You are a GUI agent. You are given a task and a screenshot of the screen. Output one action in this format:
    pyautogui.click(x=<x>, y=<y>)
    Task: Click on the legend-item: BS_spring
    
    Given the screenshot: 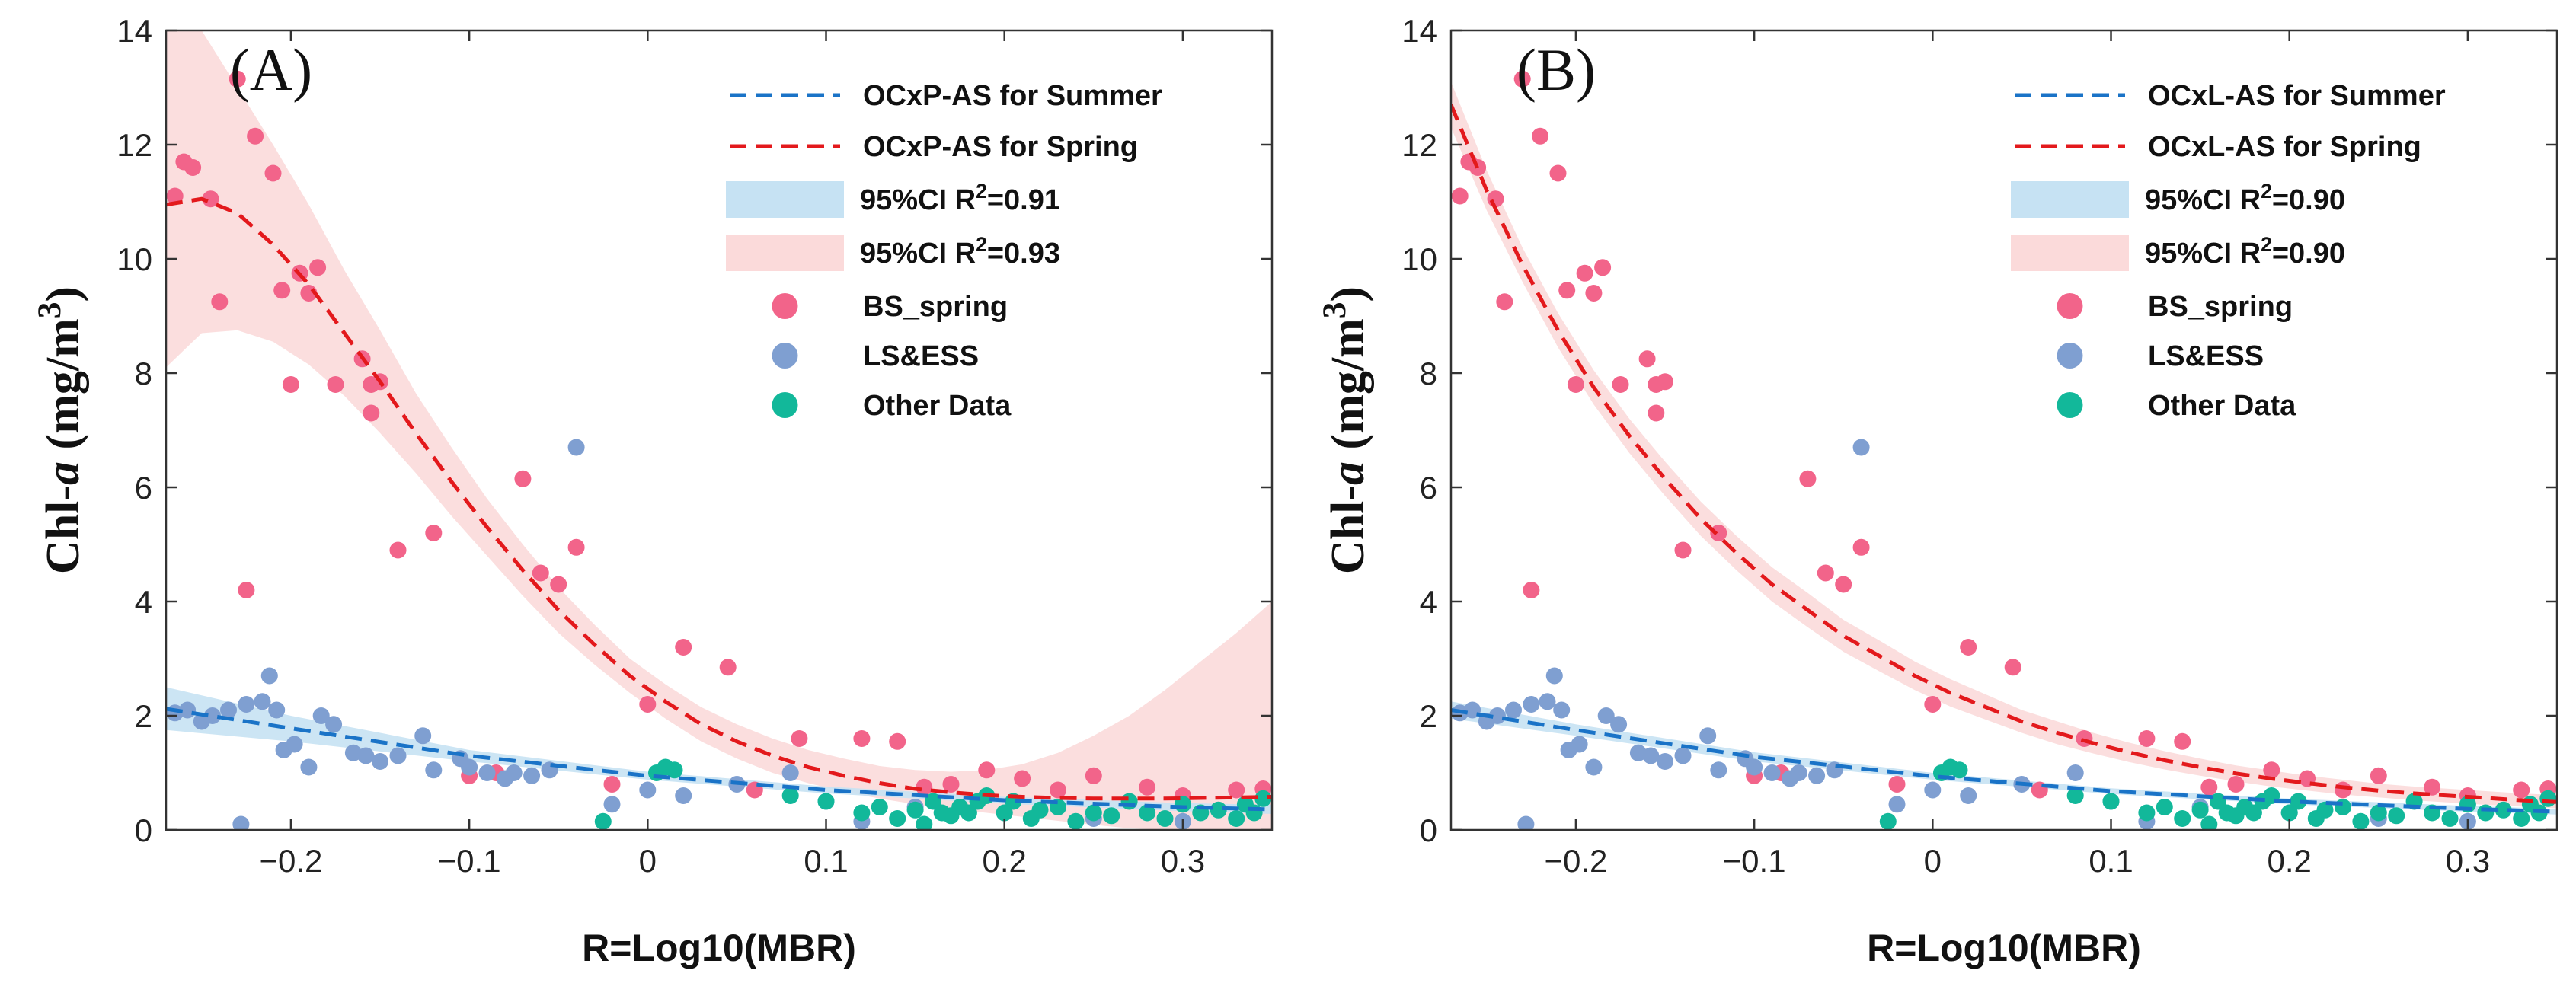 What is the action you would take?
    pyautogui.click(x=2175, y=307)
    